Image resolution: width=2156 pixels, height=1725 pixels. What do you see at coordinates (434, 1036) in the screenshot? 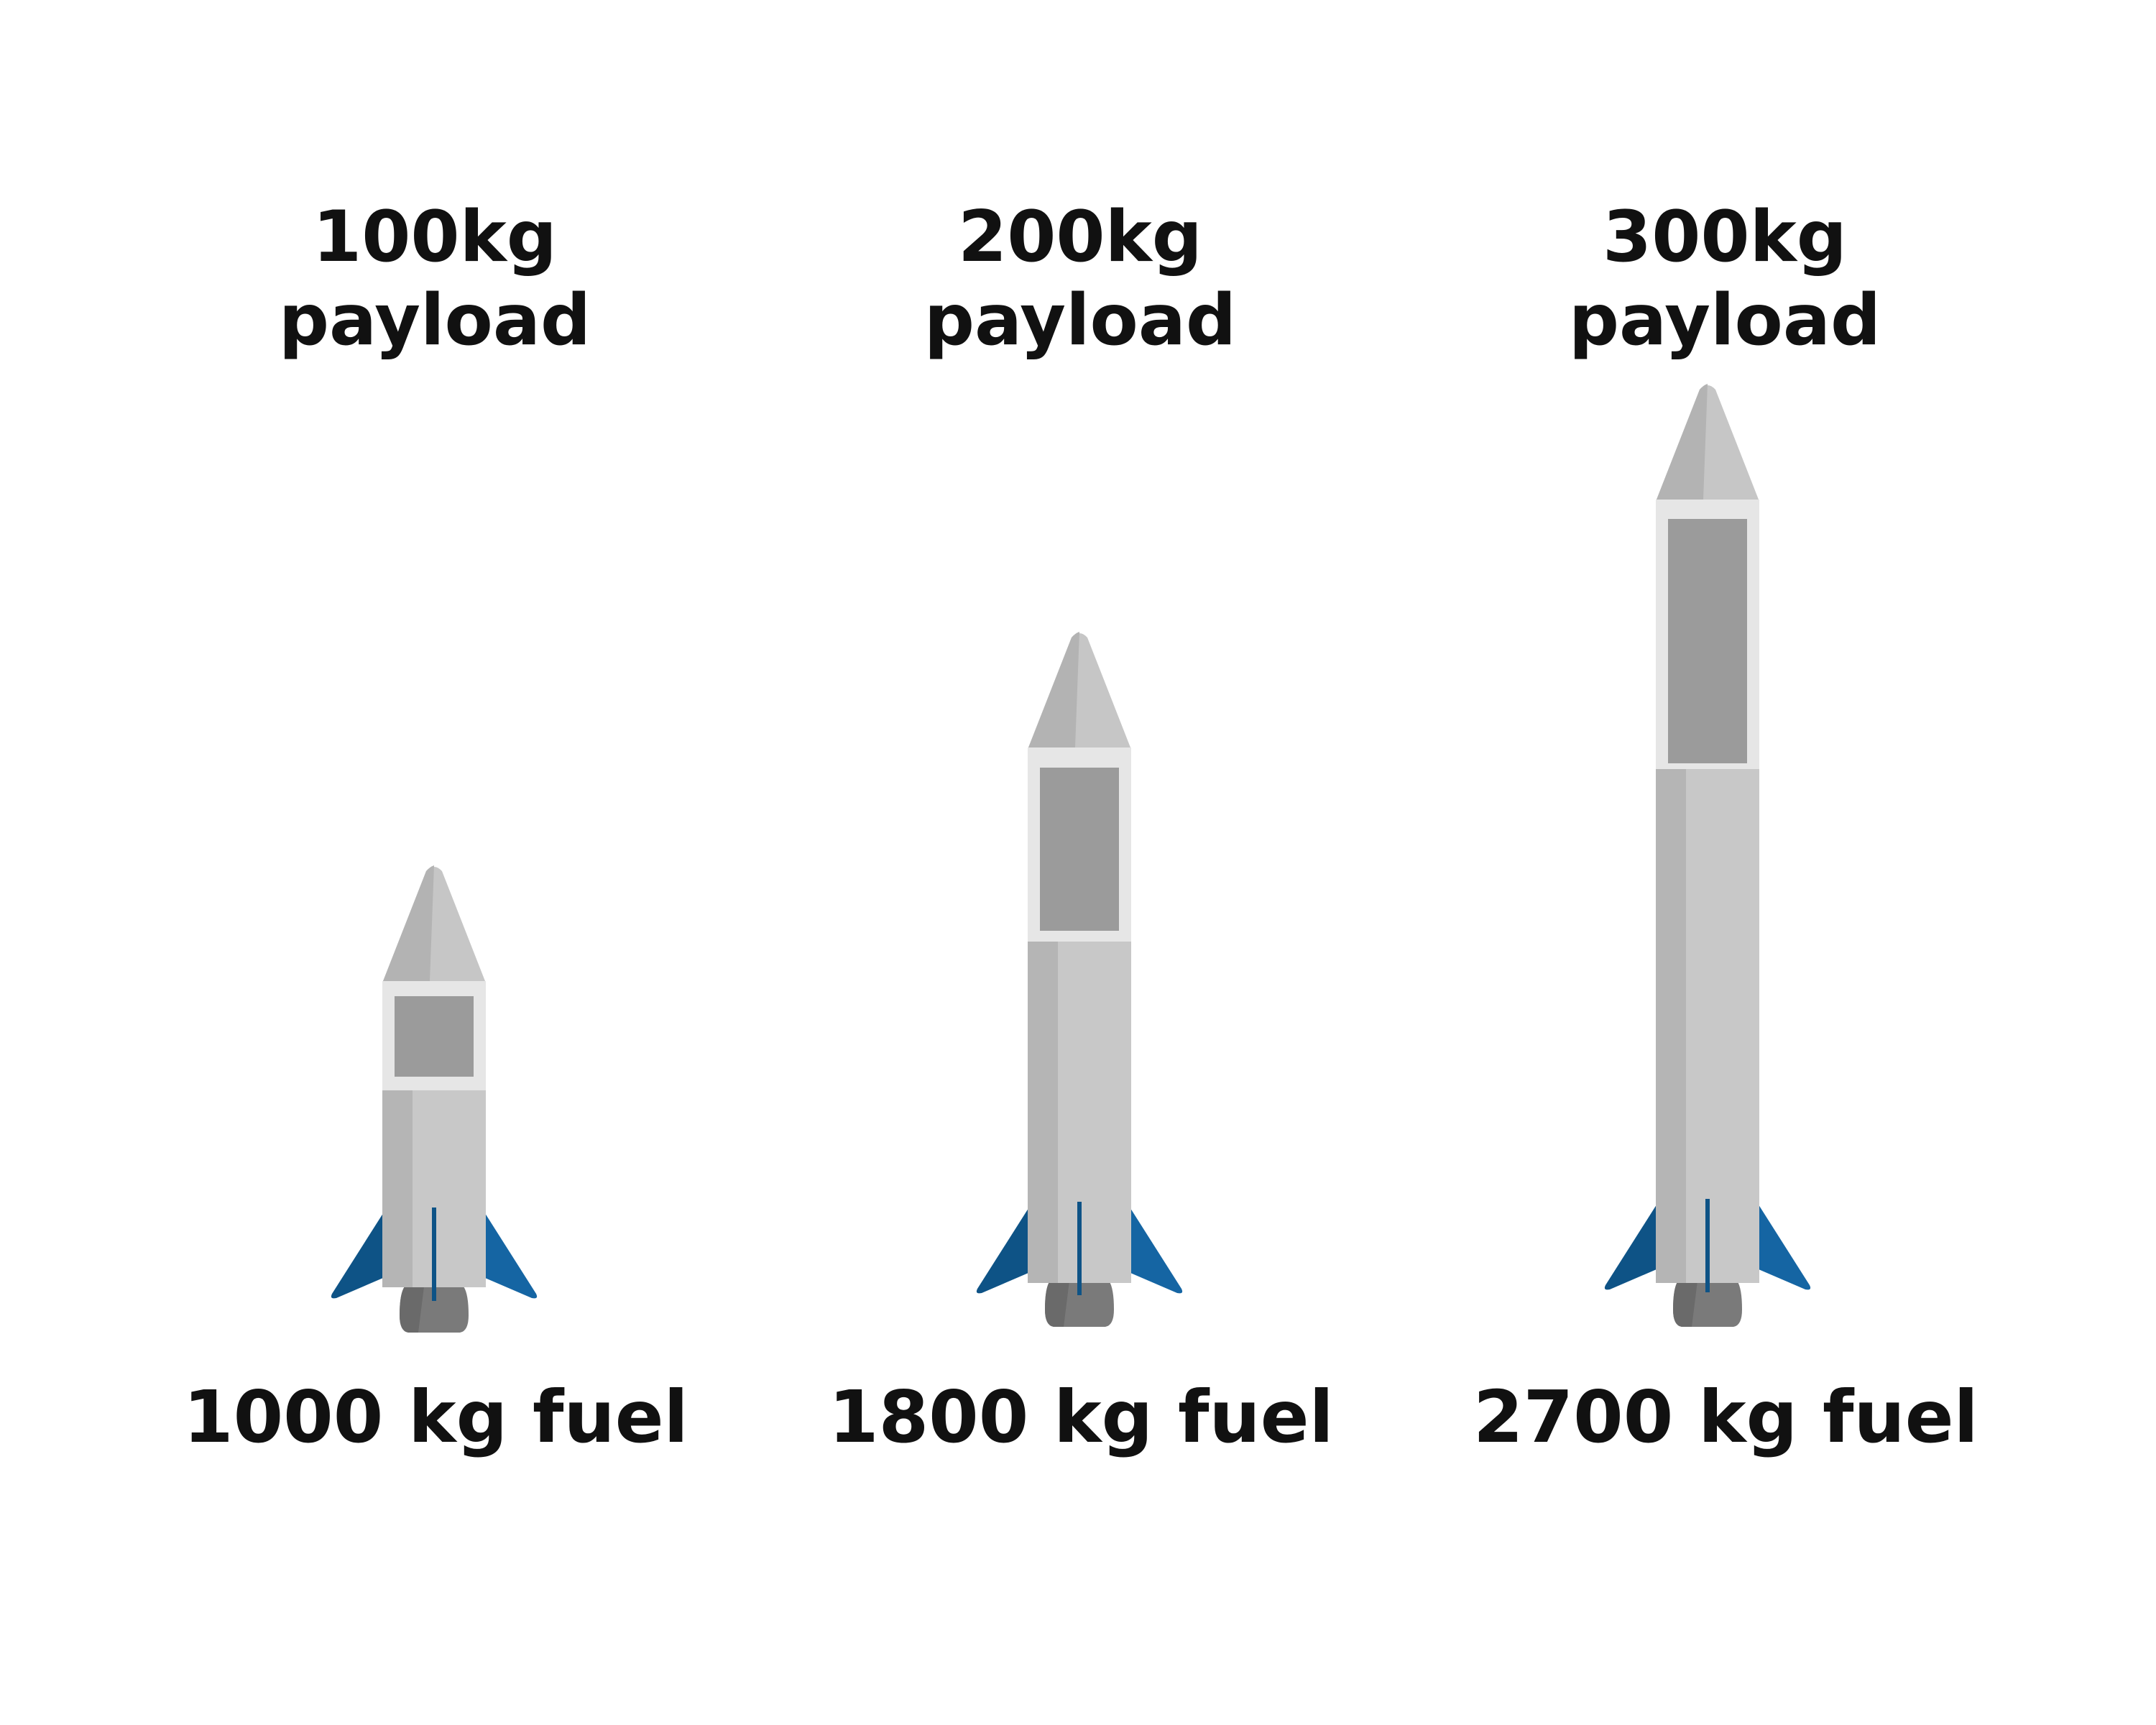
I see `rocket-1-payload-window` at bounding box center [434, 1036].